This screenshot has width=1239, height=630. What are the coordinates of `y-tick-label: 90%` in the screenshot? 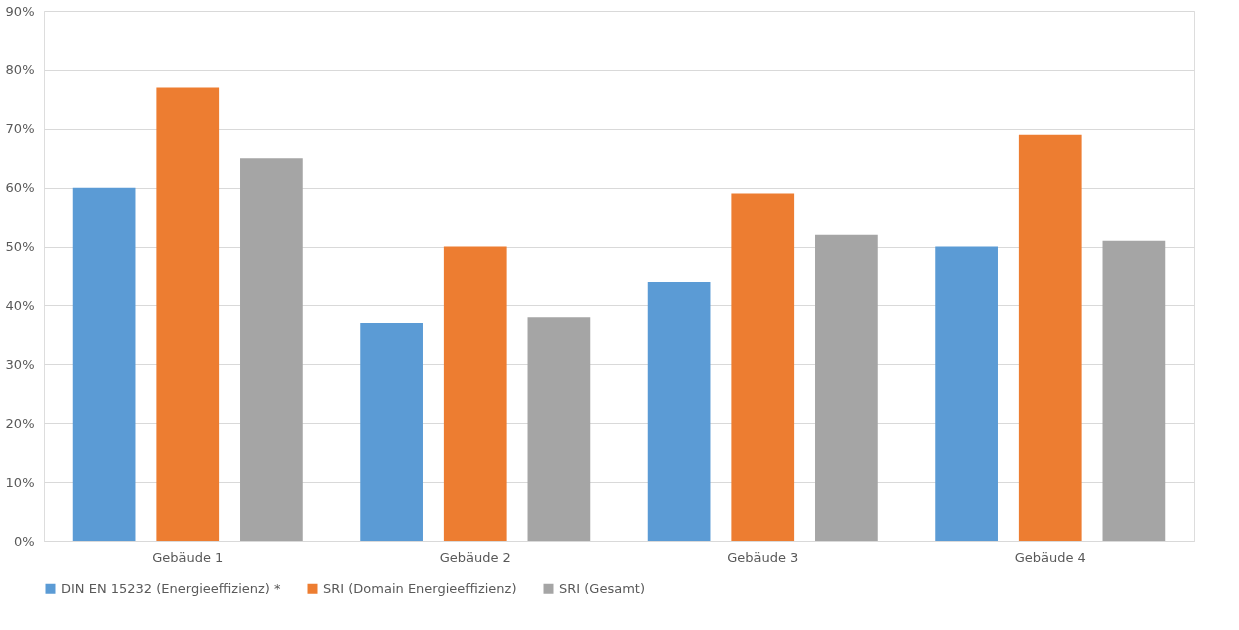 It's located at (20, 11).